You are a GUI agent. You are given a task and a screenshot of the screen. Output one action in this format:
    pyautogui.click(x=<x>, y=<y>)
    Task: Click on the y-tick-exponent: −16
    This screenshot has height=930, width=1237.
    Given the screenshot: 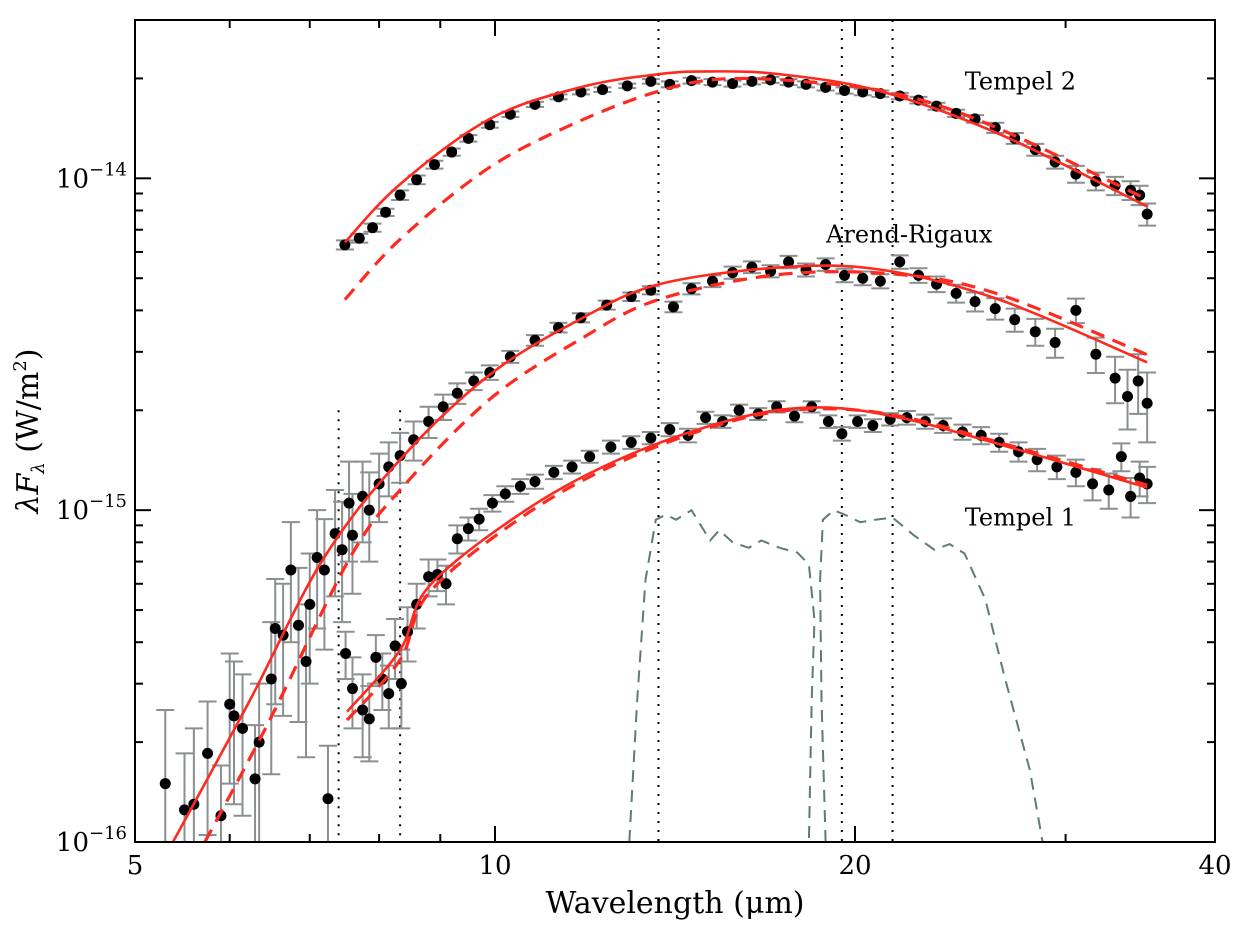 What is the action you would take?
    pyautogui.click(x=108, y=833)
    